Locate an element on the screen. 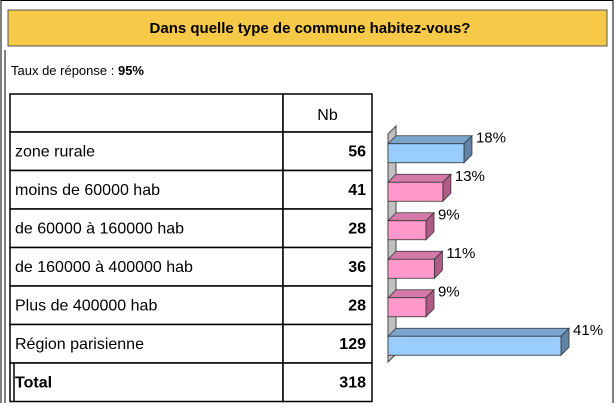 This screenshot has width=615, height=408. bar-value-label: 13% is located at coordinates (470, 176).